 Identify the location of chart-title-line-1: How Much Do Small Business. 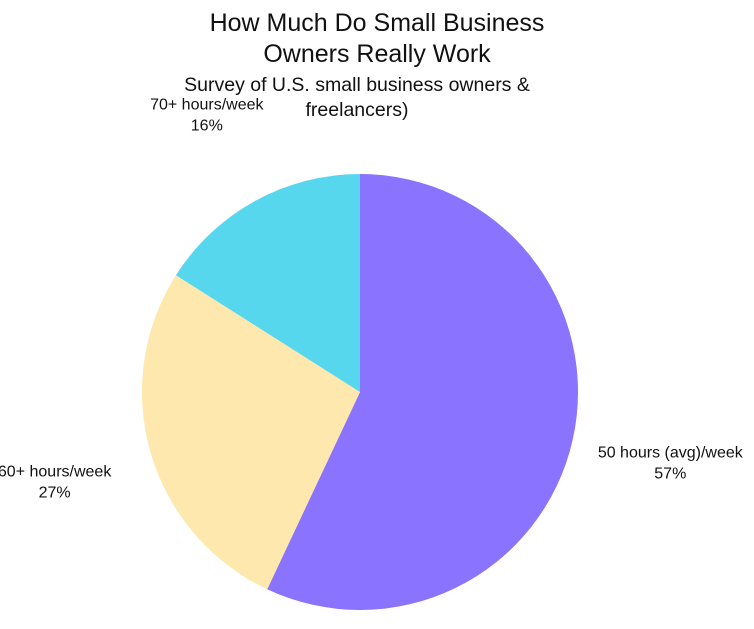
(377, 23).